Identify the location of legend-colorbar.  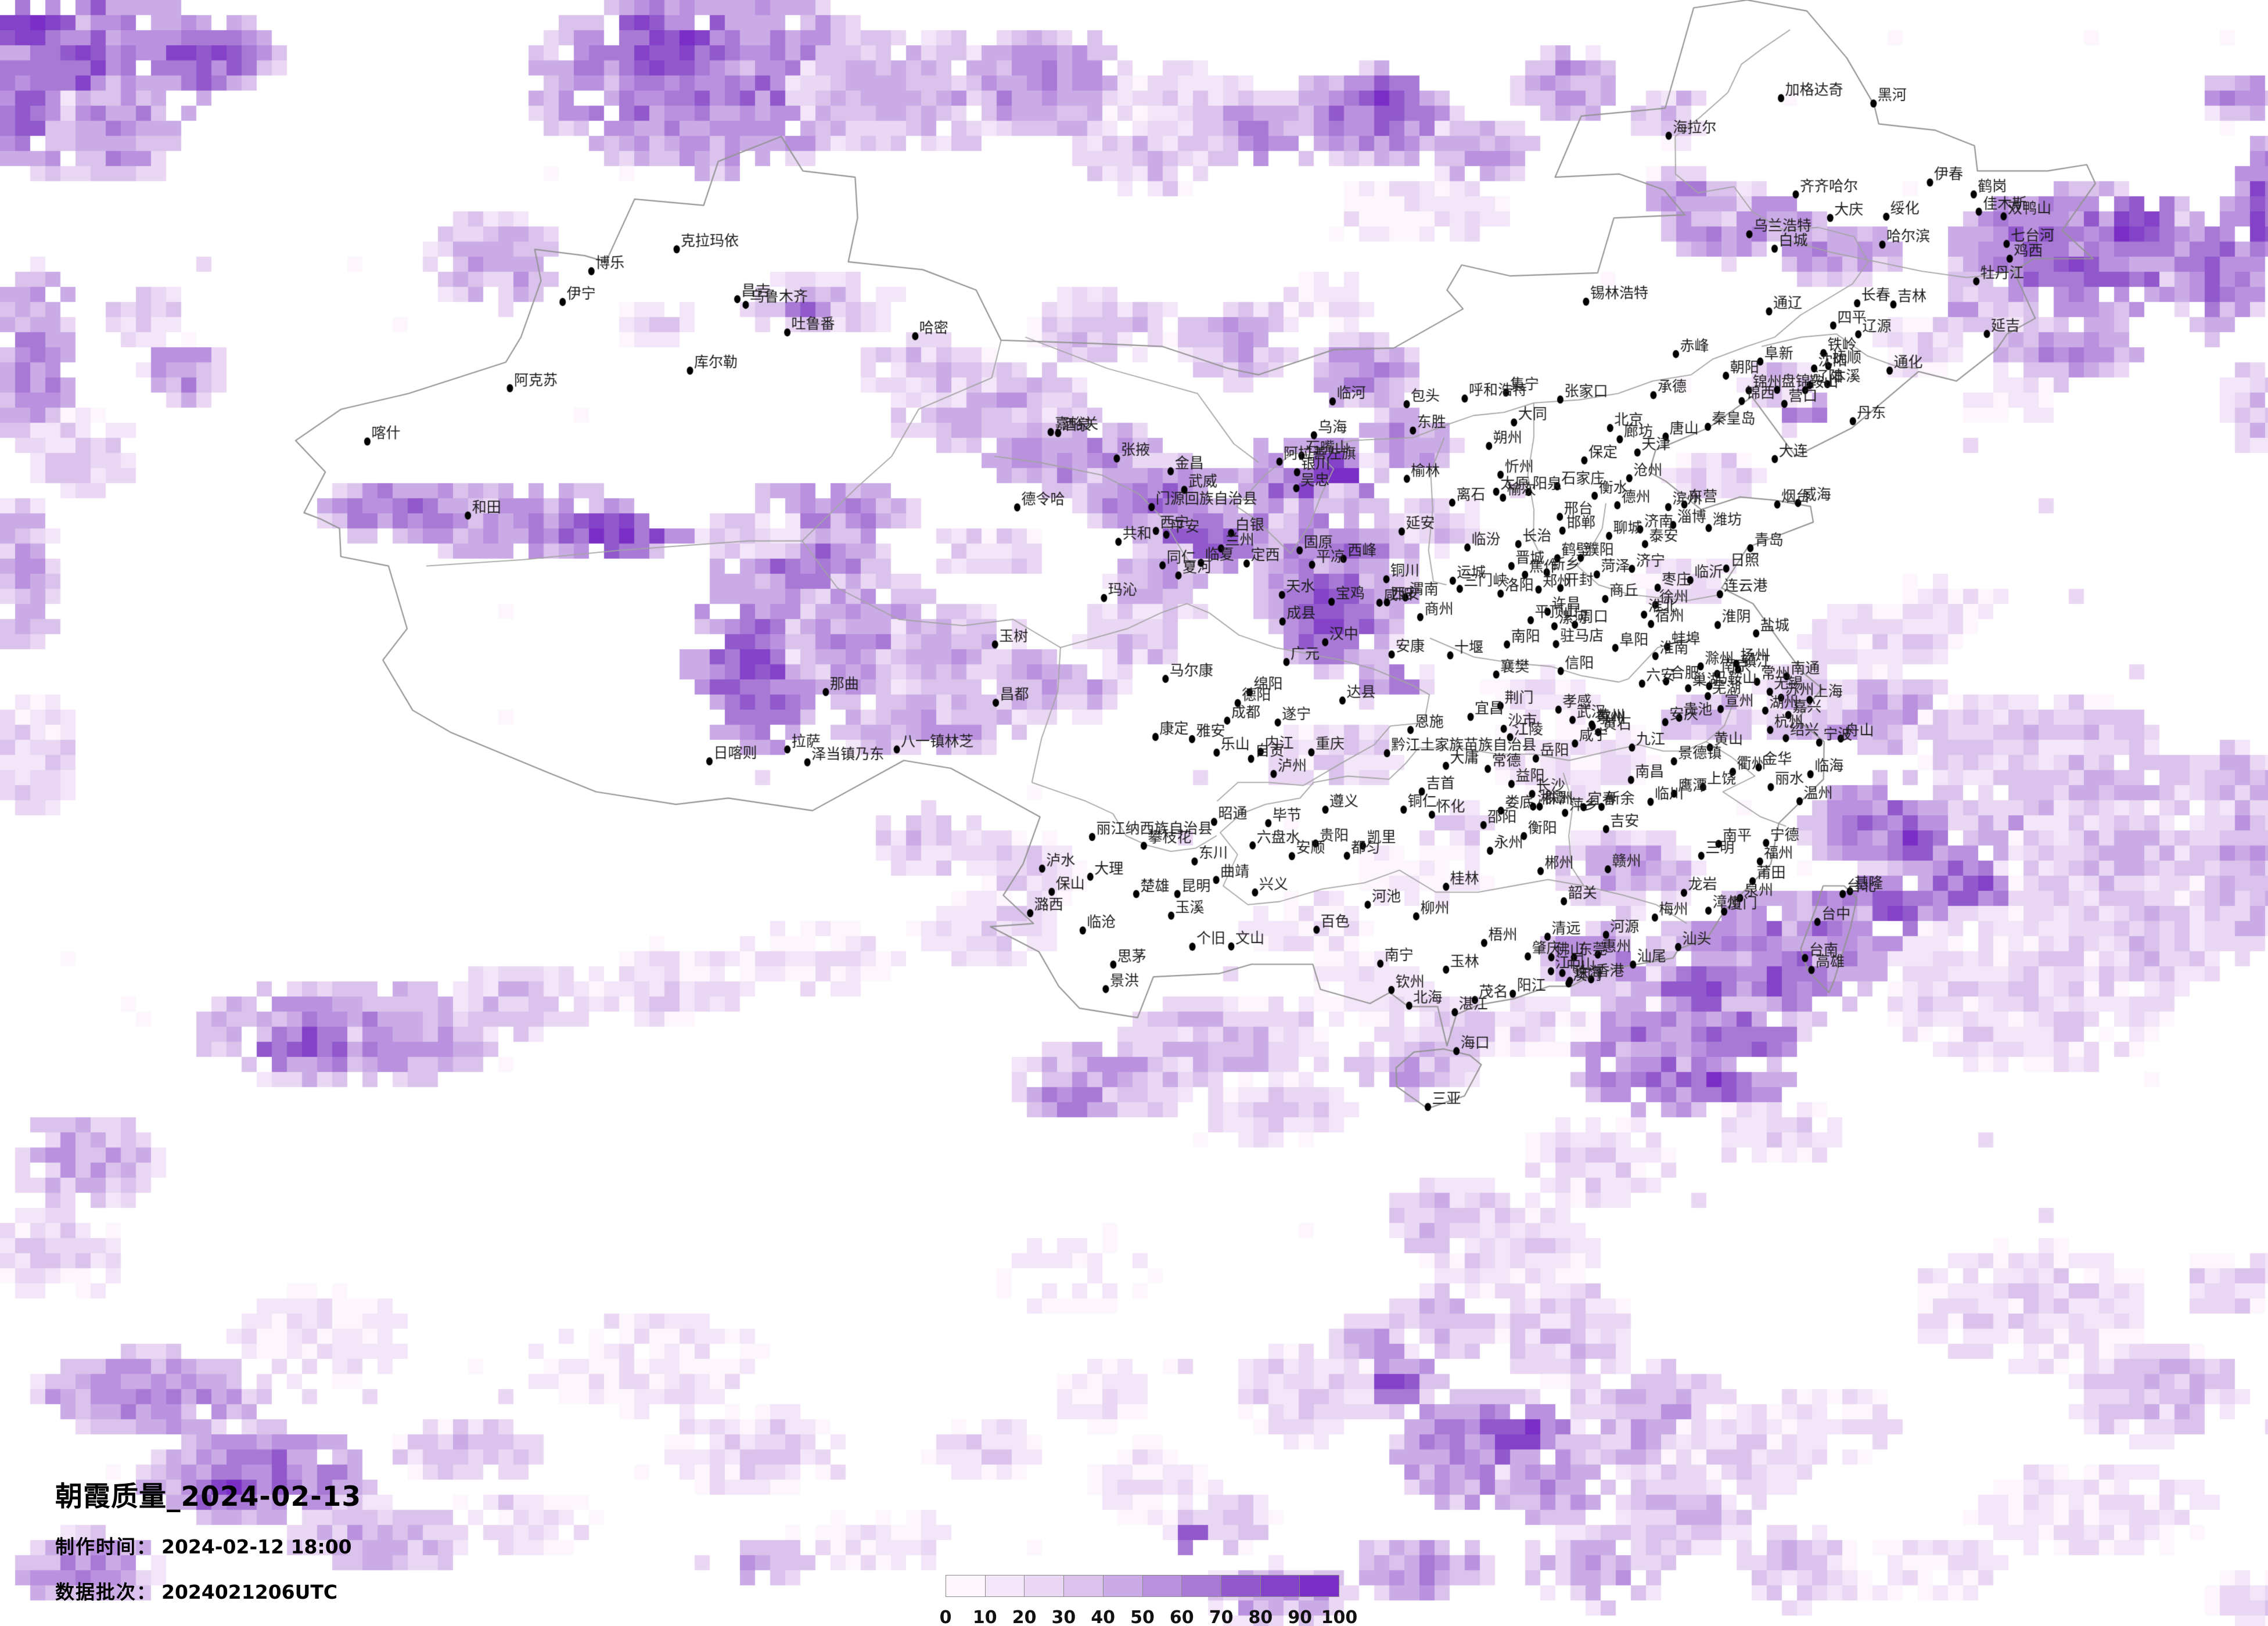
(1142, 1586).